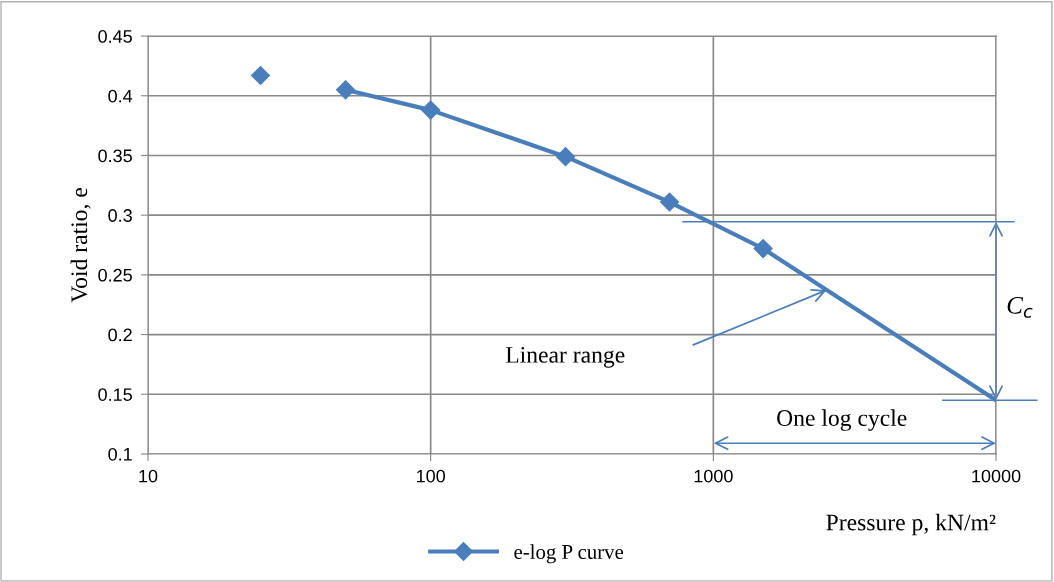  What do you see at coordinates (120, 96) in the screenshot?
I see `y-tick-label: 0.4` at bounding box center [120, 96].